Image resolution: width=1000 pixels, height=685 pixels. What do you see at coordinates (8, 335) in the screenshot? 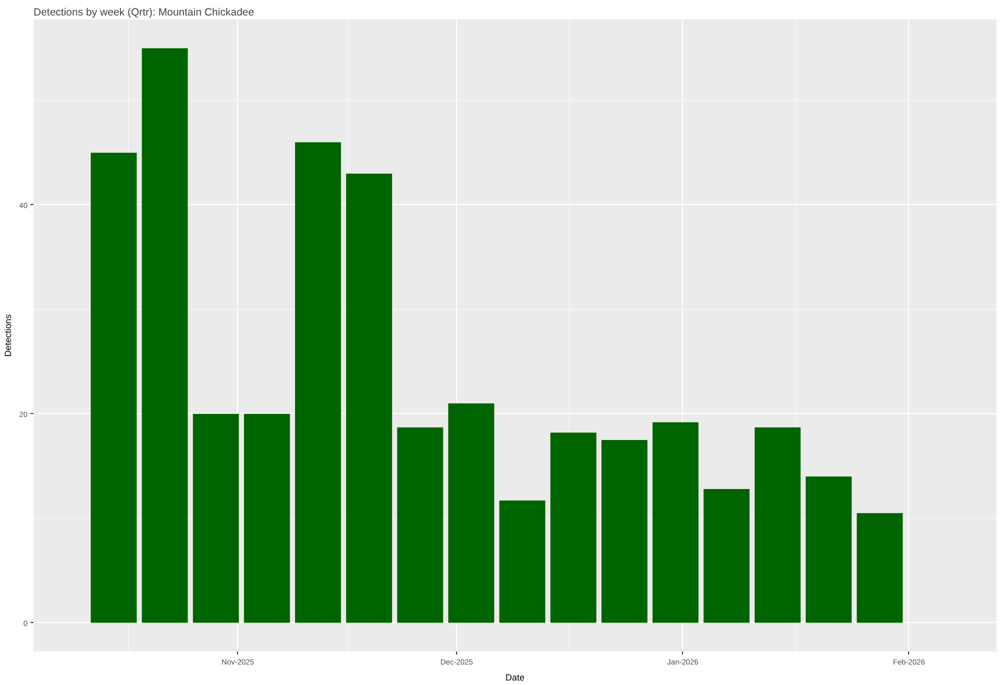
I see `y-axis-title: Detections` at bounding box center [8, 335].